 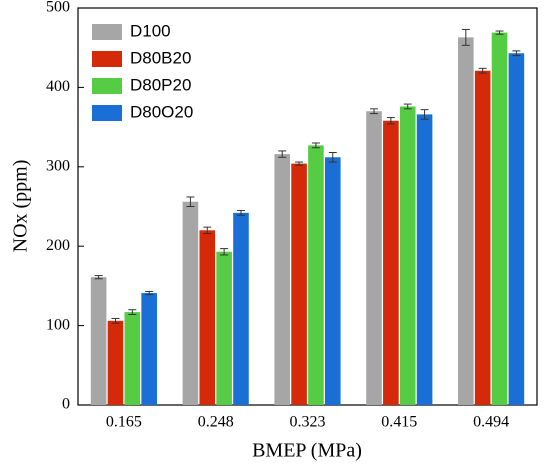 I want to click on y-tick-label: 0, so click(x=66, y=404).